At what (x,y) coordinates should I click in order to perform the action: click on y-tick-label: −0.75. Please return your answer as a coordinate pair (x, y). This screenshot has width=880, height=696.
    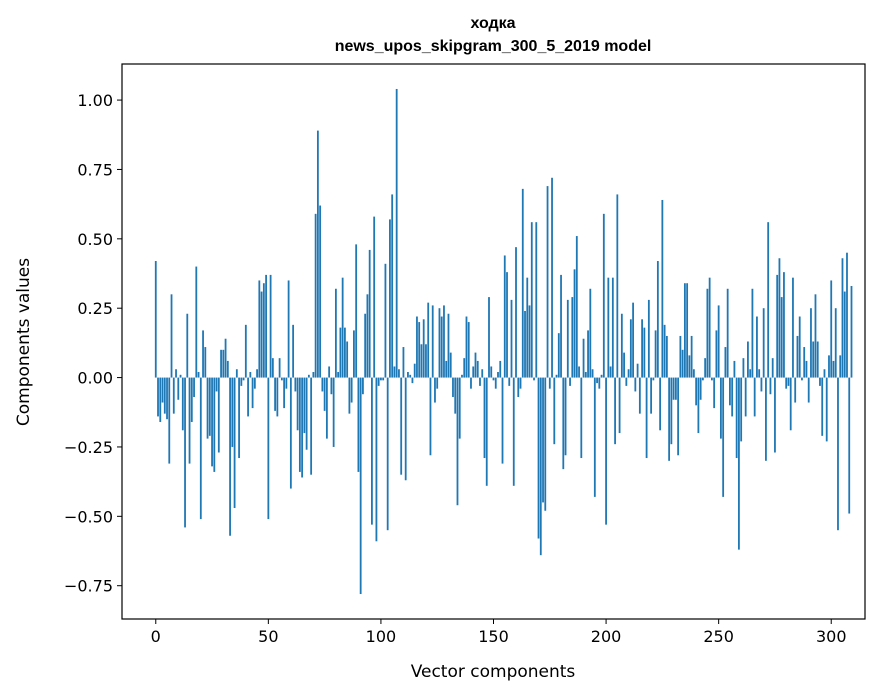
    Looking at the image, I should click on (88, 586).